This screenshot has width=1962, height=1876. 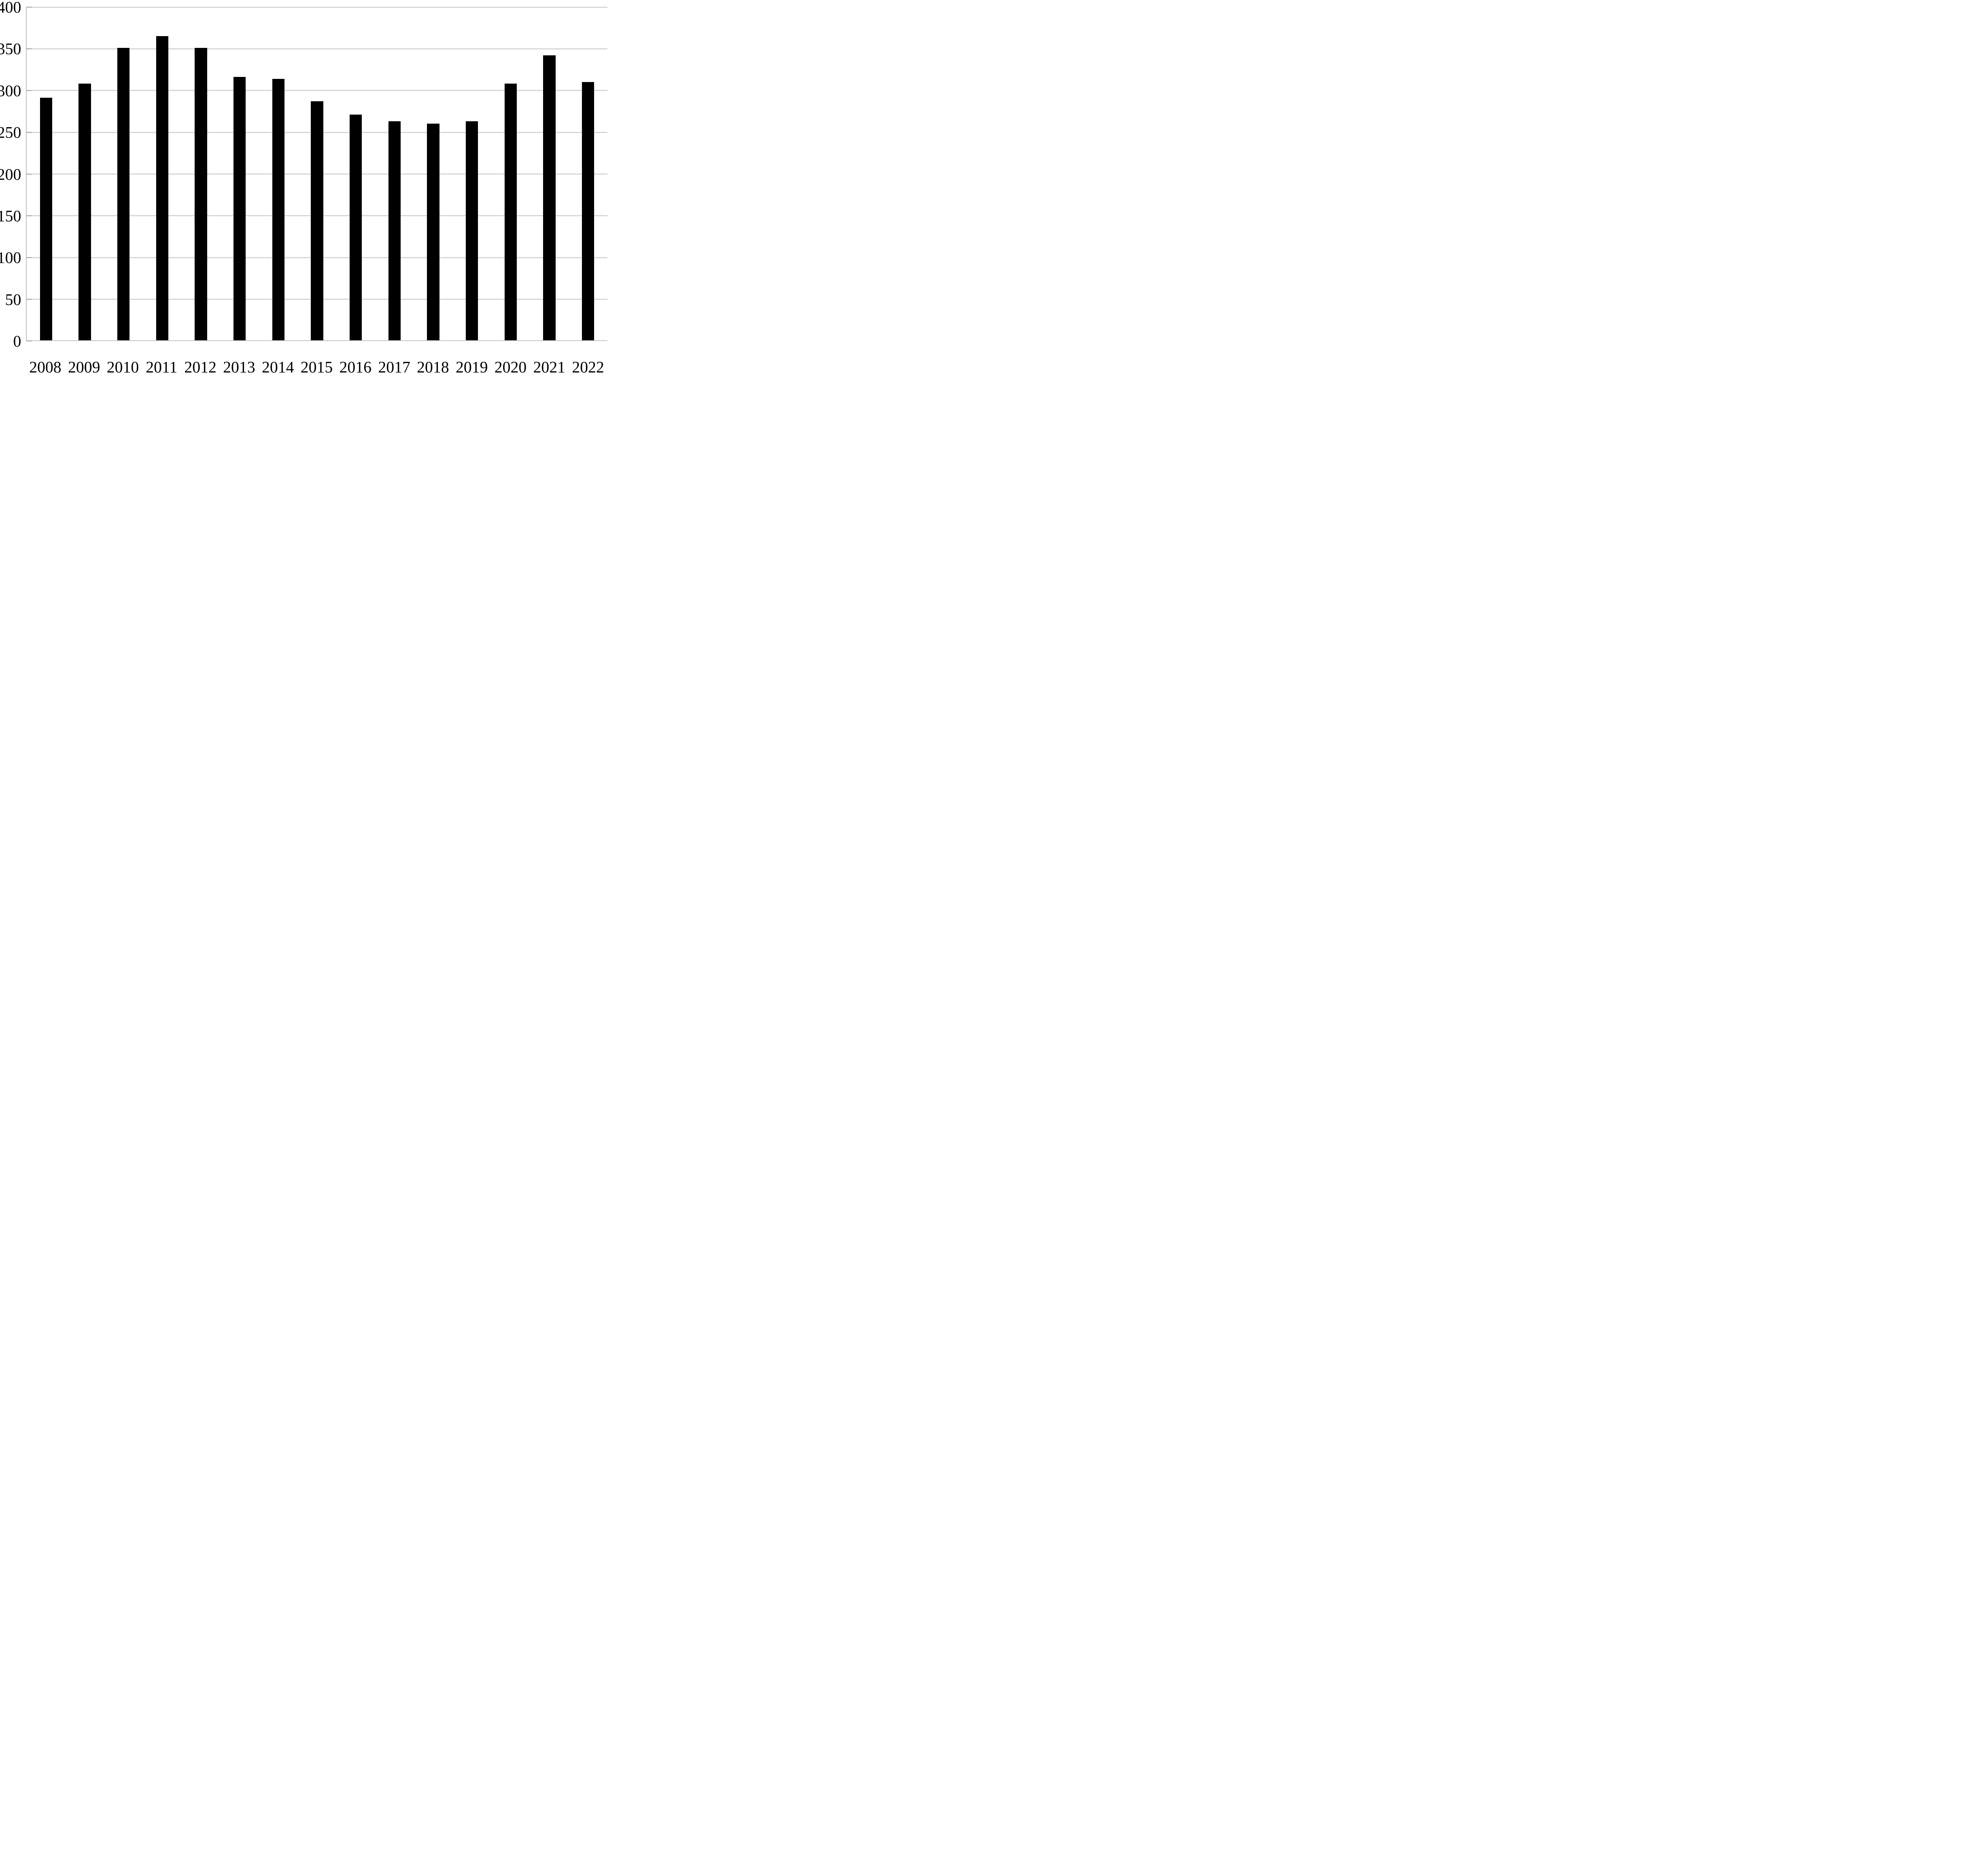 What do you see at coordinates (11, 49) in the screenshot?
I see `y-axis-label: 350` at bounding box center [11, 49].